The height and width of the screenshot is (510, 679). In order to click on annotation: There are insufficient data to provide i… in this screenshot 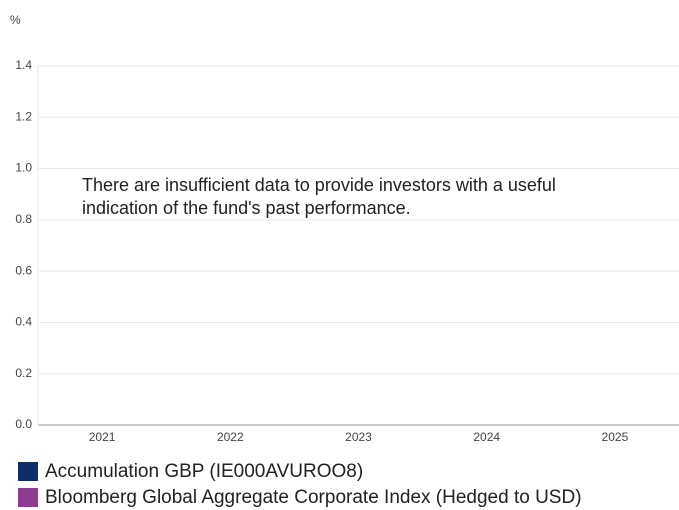, I will do `click(319, 185)`.